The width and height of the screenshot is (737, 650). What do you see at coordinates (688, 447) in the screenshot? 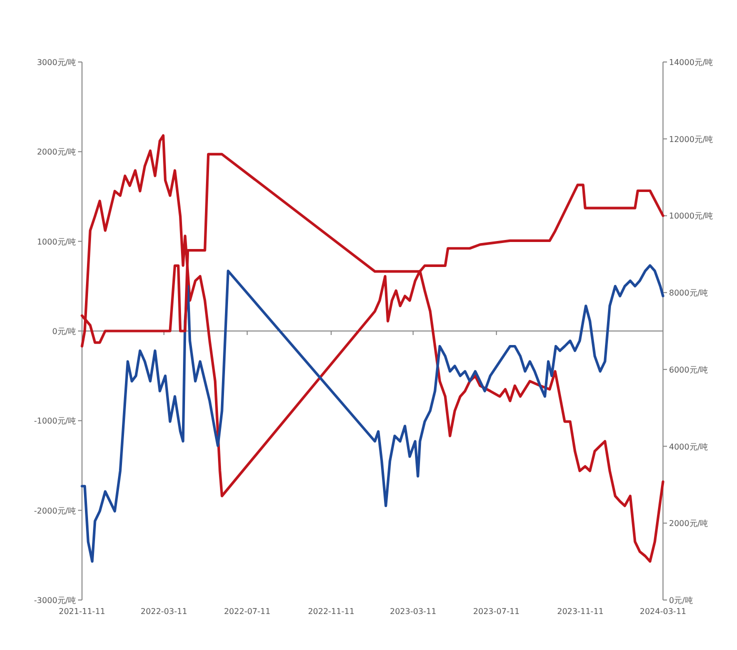
I see `y2-tick-label: 4000元/吨` at bounding box center [688, 447].